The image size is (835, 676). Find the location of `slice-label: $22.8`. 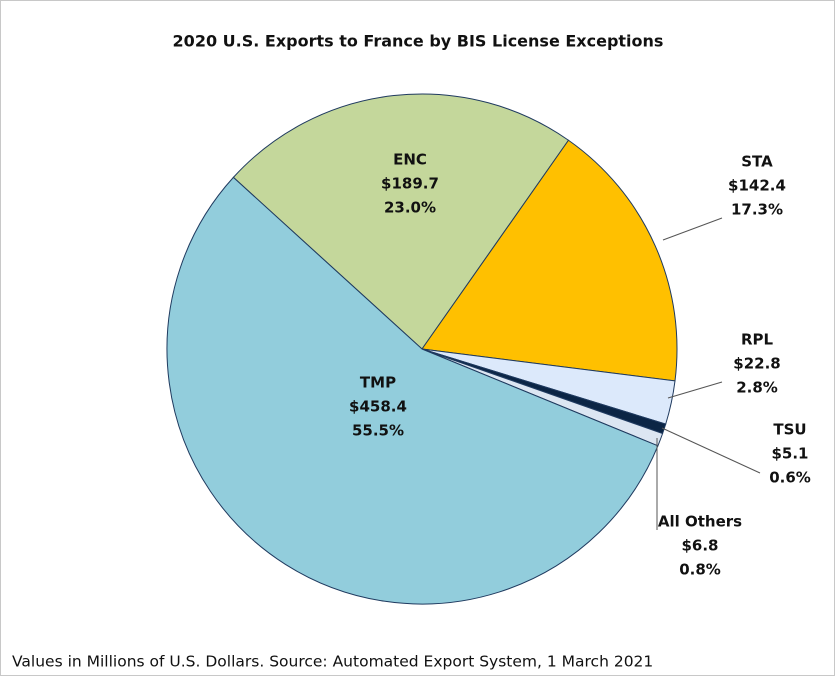

slice-label: $22.8 is located at coordinates (756, 364).